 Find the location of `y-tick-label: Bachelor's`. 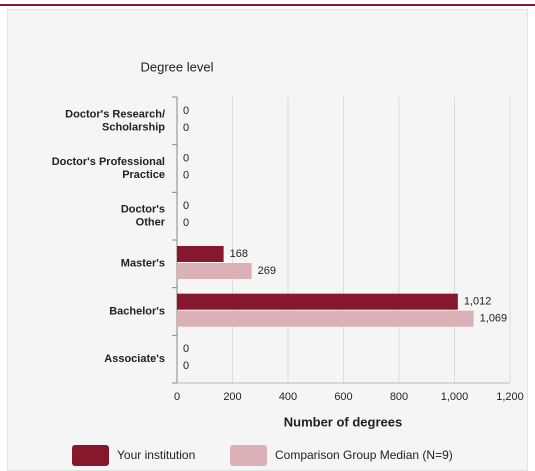

y-tick-label: Bachelor's is located at coordinates (137, 311).